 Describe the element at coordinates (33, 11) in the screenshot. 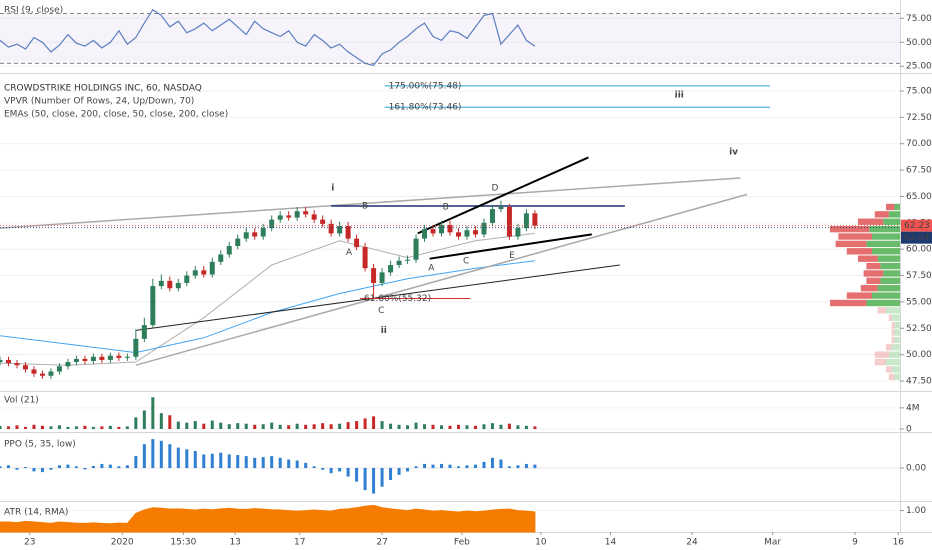

I see `indicator-title: RSI (9, close)` at that location.